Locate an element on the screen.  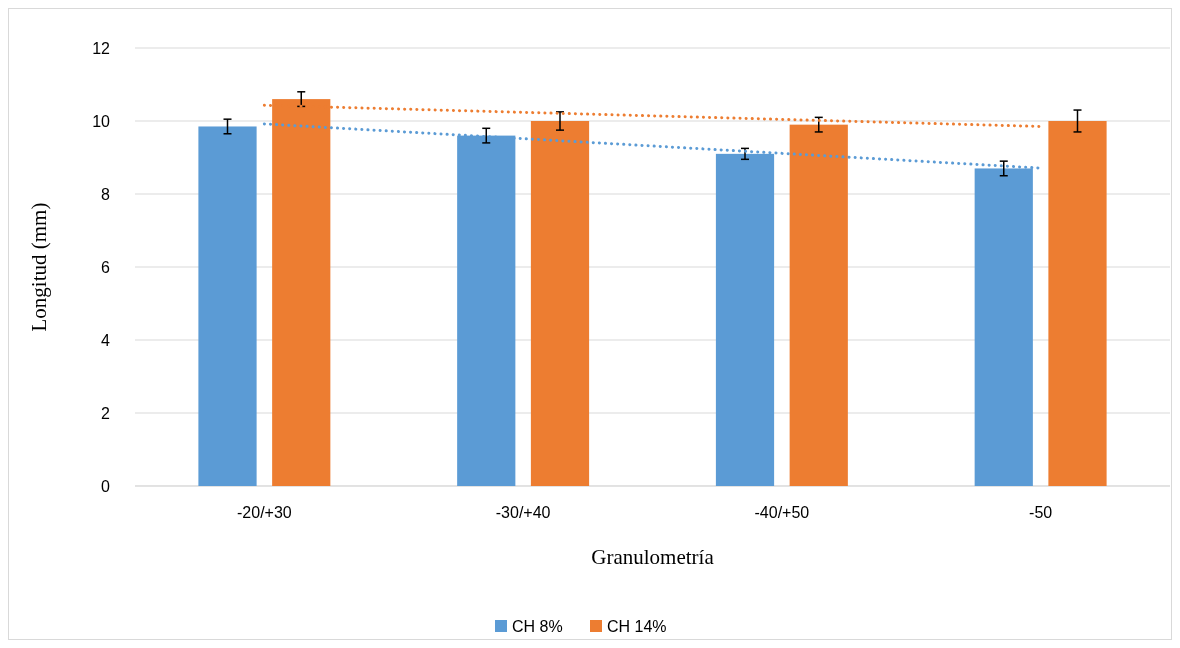
y-tick-label: 10 is located at coordinates (101, 121).